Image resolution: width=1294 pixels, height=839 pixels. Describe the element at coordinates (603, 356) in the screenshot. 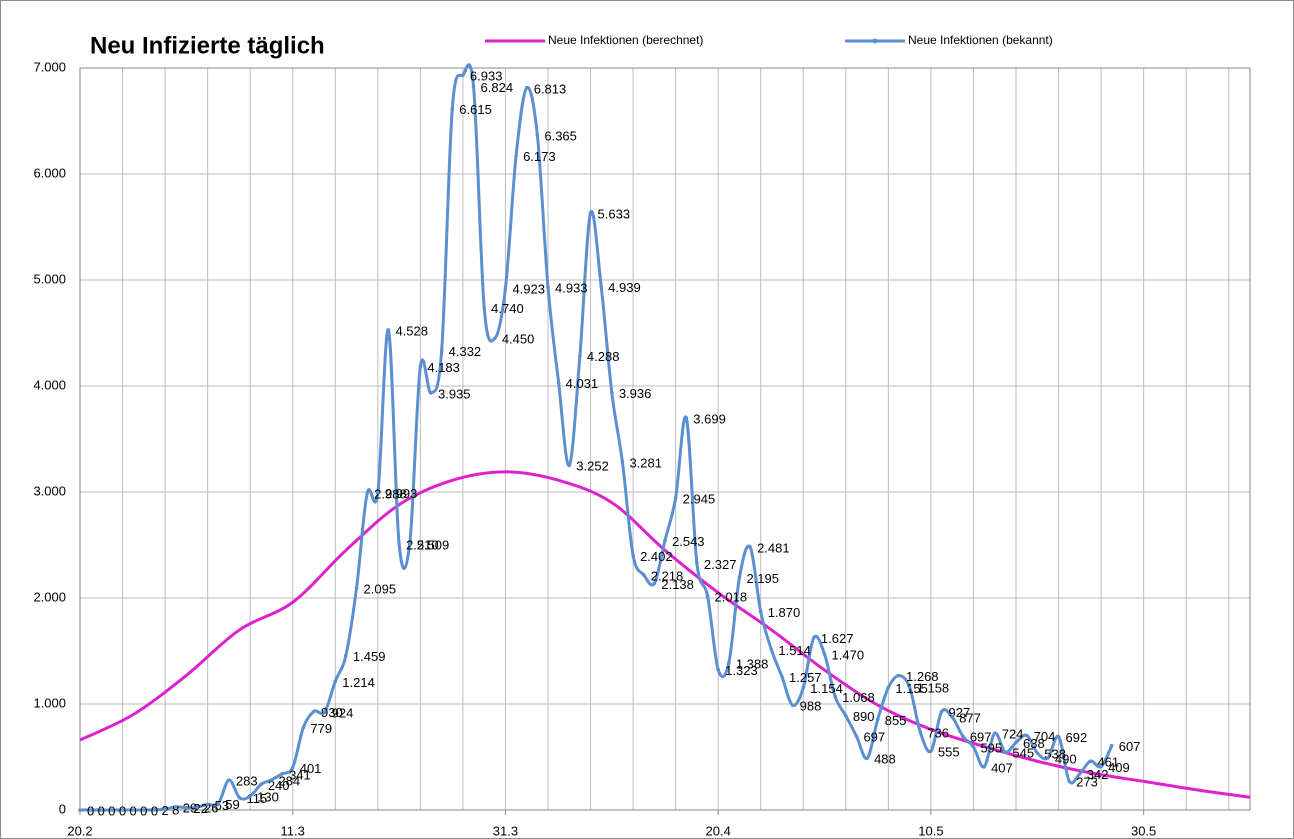

I see `data-label: 4.288` at that location.